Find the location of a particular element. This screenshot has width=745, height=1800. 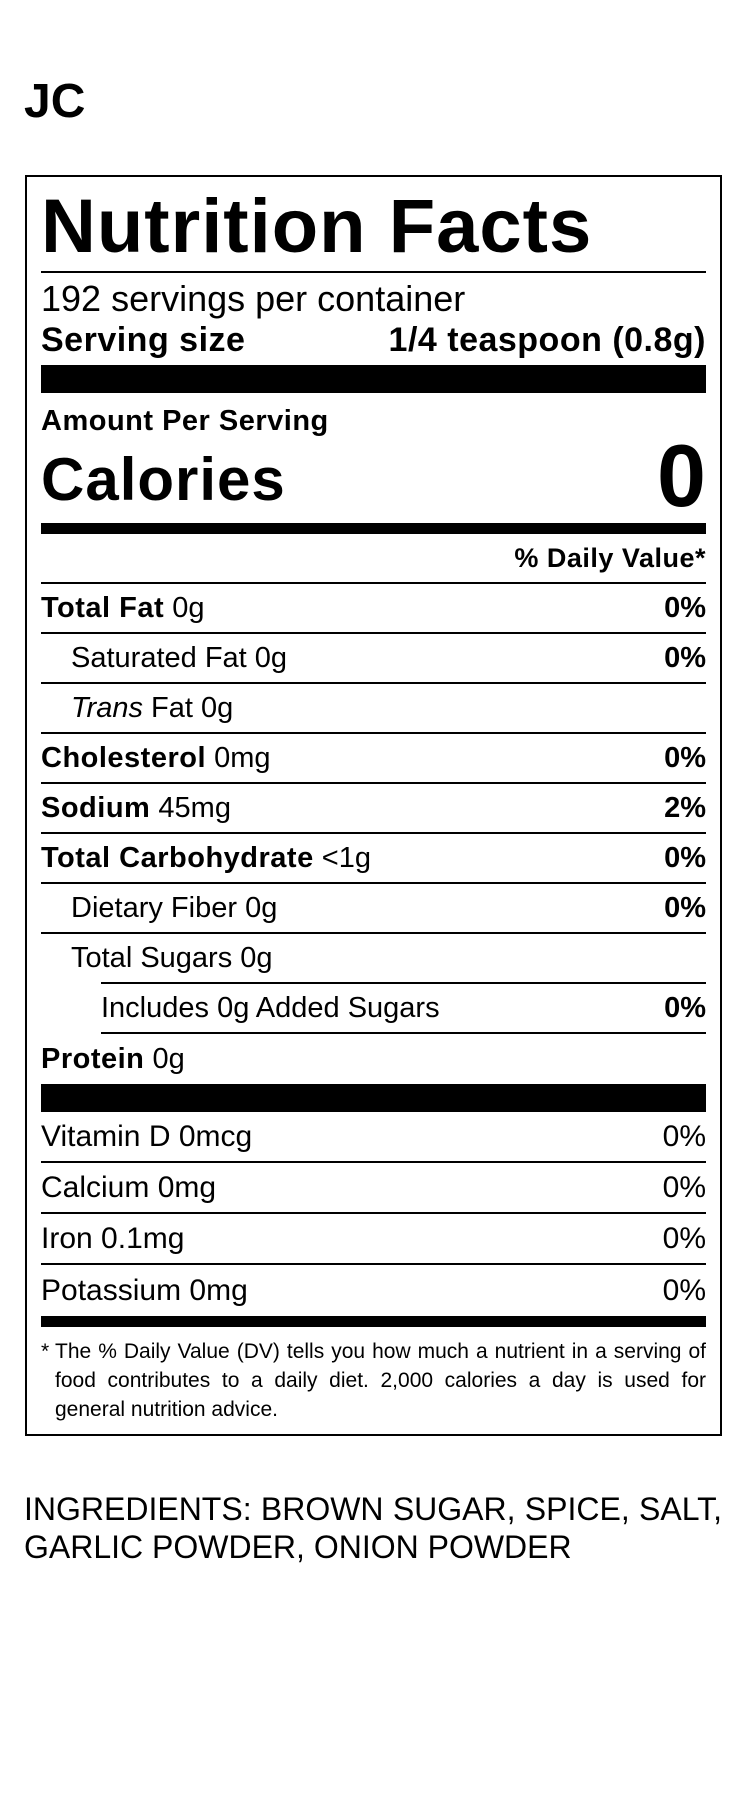

nutrient-amount: 0mg is located at coordinates (242, 757).